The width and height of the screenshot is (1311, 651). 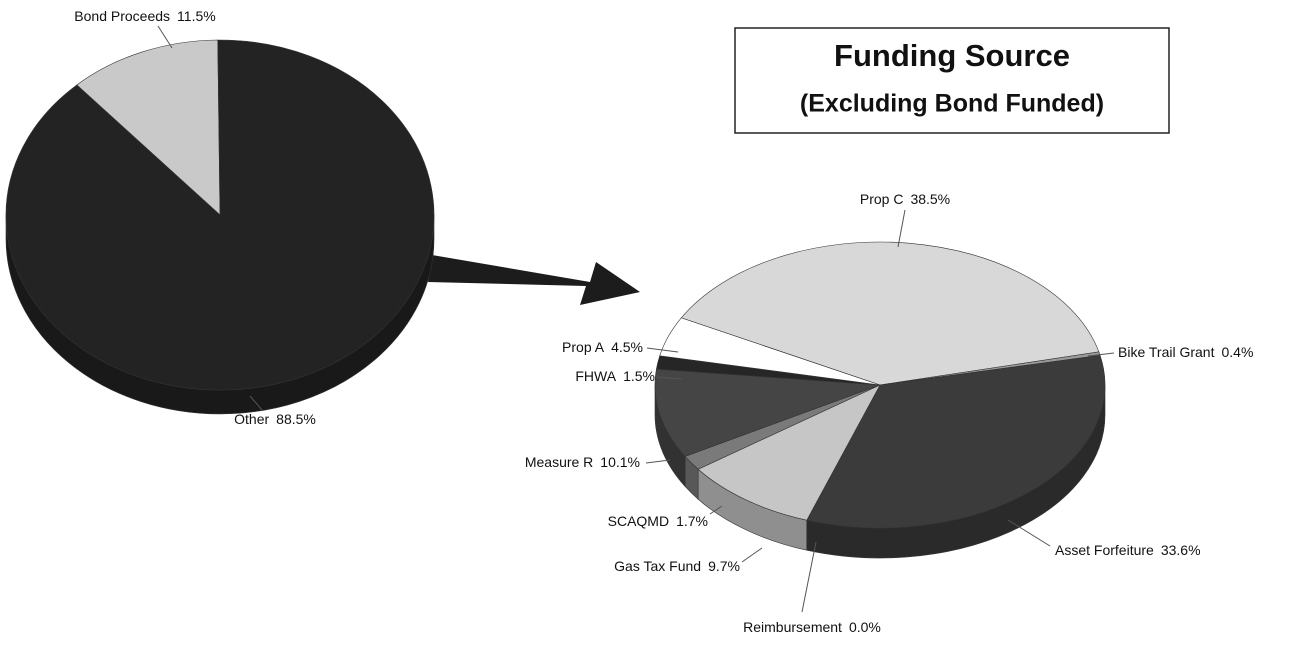 I want to click on slice-name: Bike Trail Grant, so click(x=1166, y=352).